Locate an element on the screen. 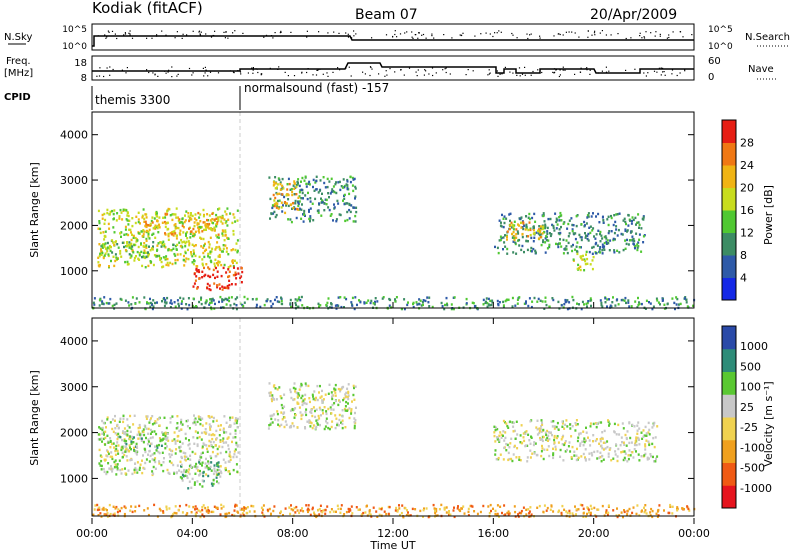 The width and height of the screenshot is (800, 558). nsky-tick-high: 10^5 is located at coordinates (74, 30).